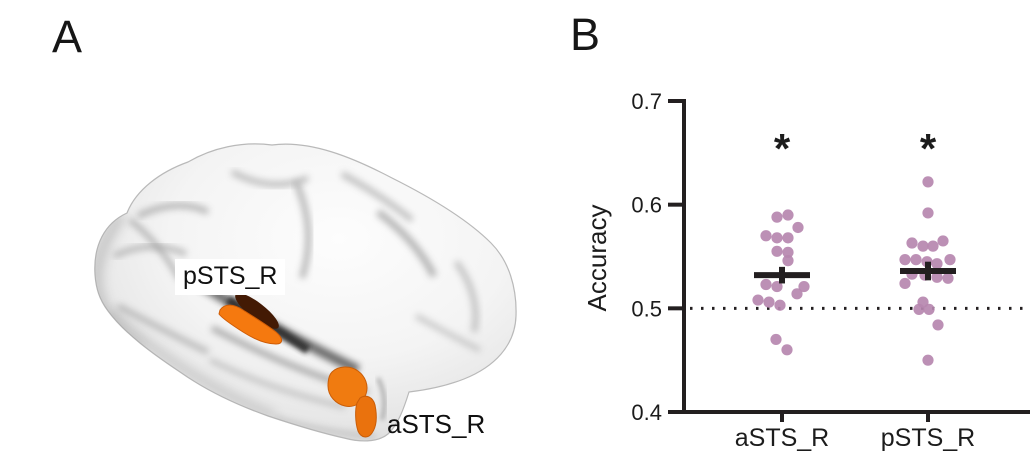  Describe the element at coordinates (406, 243) in the screenshot. I see `parietal-sulcus` at that location.